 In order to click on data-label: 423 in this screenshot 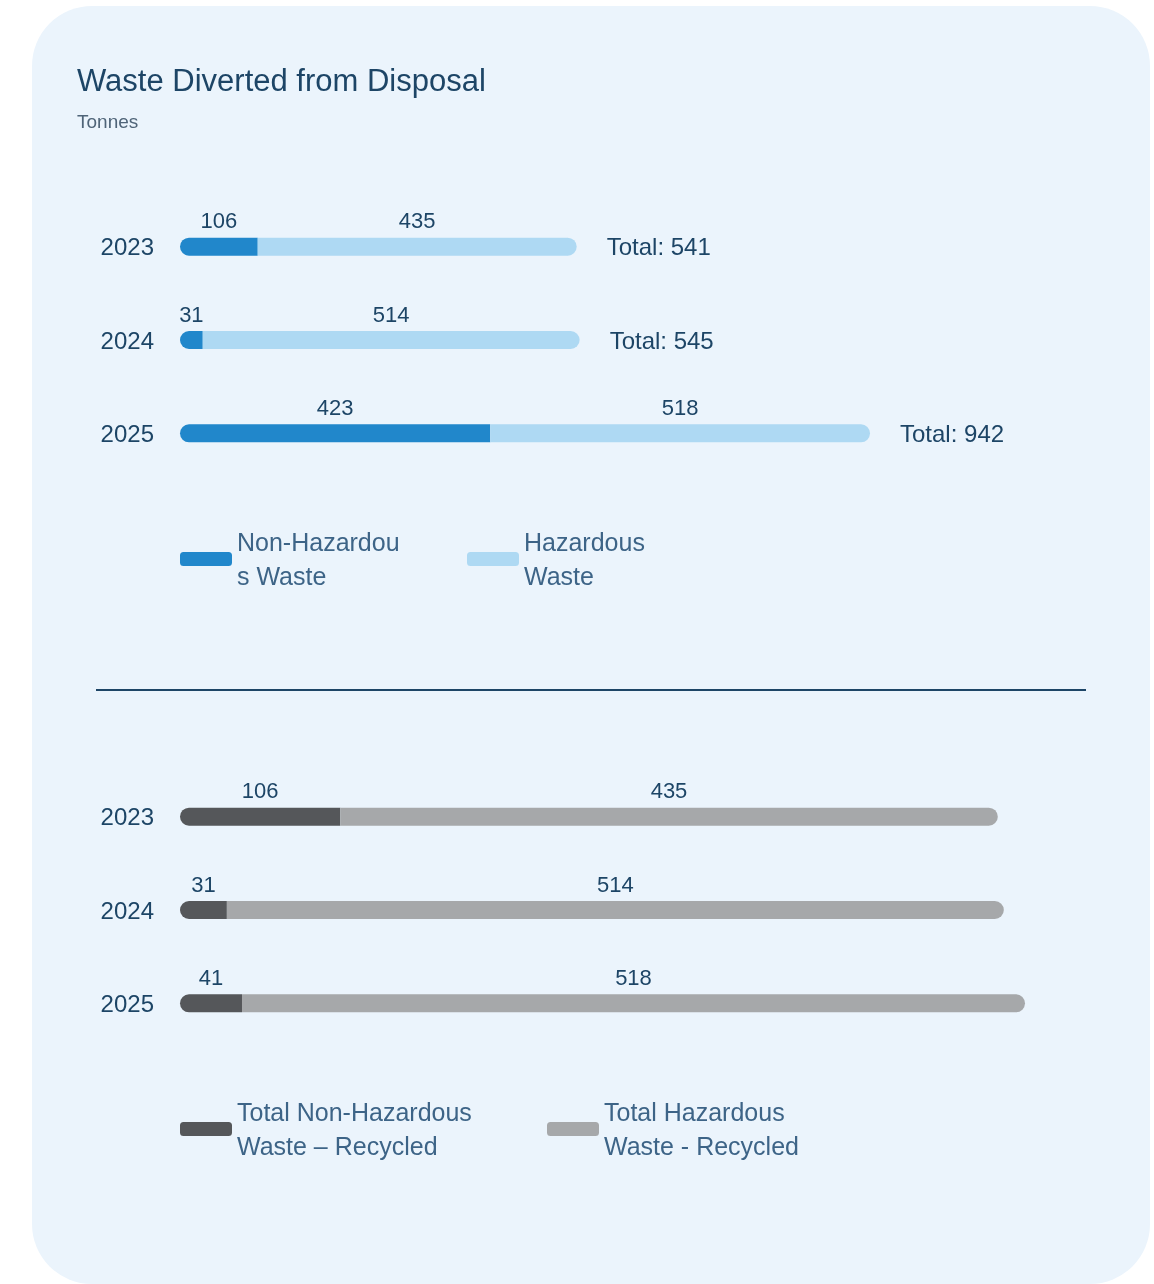, I will do `click(335, 407)`.